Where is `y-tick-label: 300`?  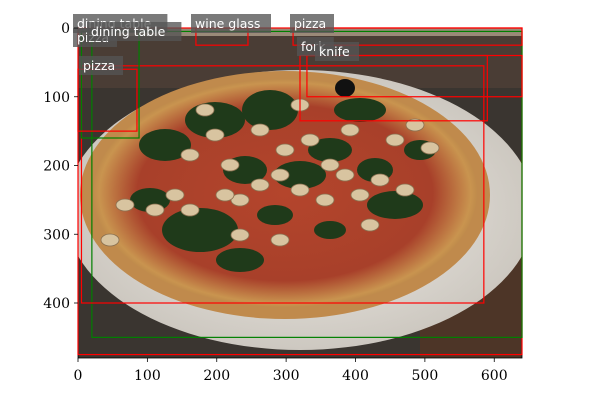 y-tick-label: 300 is located at coordinates (56, 235).